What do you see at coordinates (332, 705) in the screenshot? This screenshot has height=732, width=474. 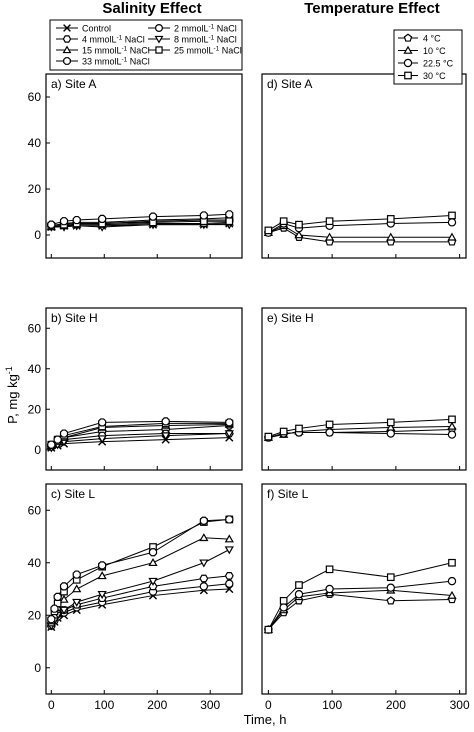 I see `x-tick-label: 100` at bounding box center [332, 705].